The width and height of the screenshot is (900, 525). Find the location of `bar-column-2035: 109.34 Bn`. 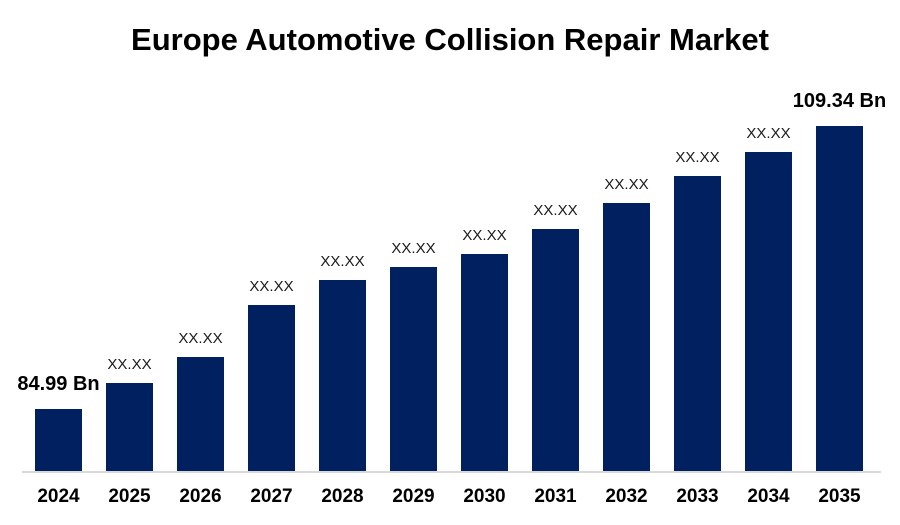

bar-column-2035: 109.34 Bn is located at coordinates (839, 280).